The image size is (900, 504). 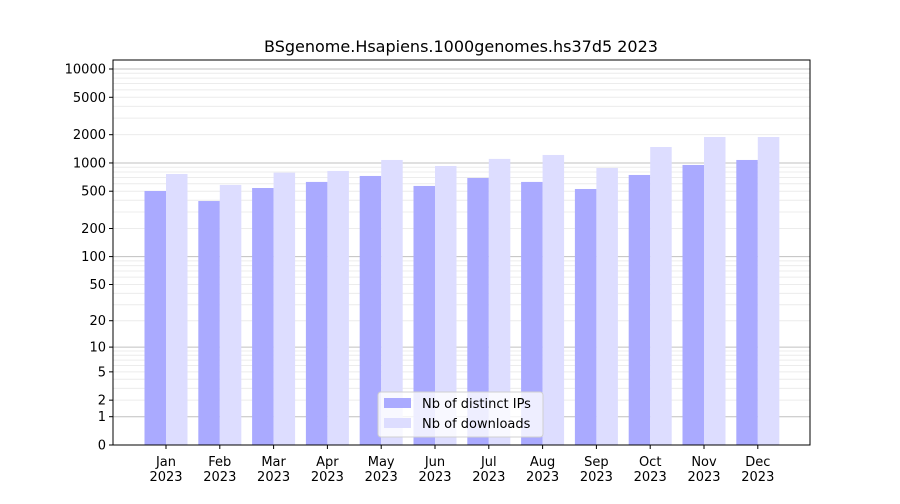 I want to click on y-tick-label: 1000, so click(x=89, y=163).